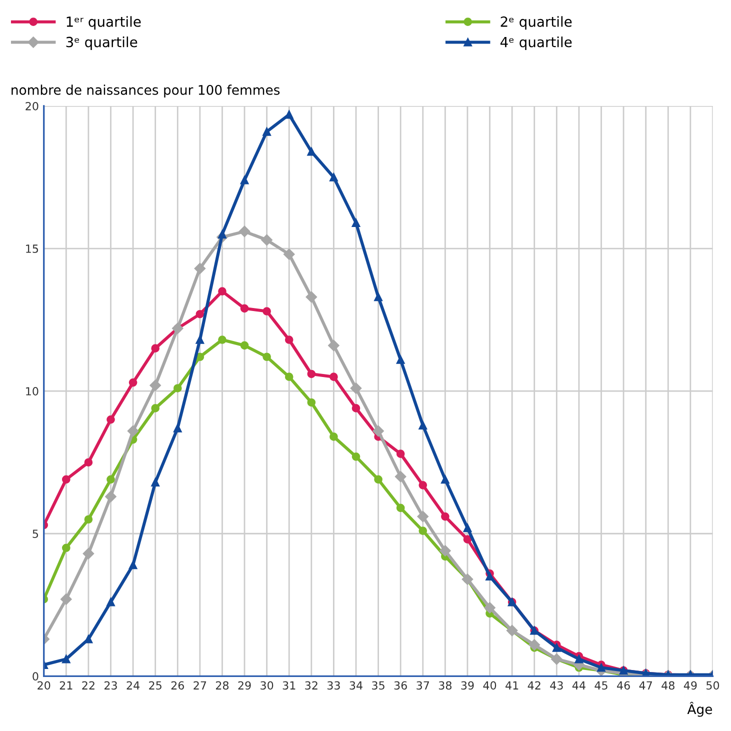 The height and width of the screenshot is (731, 731). What do you see at coordinates (668, 685) in the screenshot?
I see `x-tick-label: 48` at bounding box center [668, 685].